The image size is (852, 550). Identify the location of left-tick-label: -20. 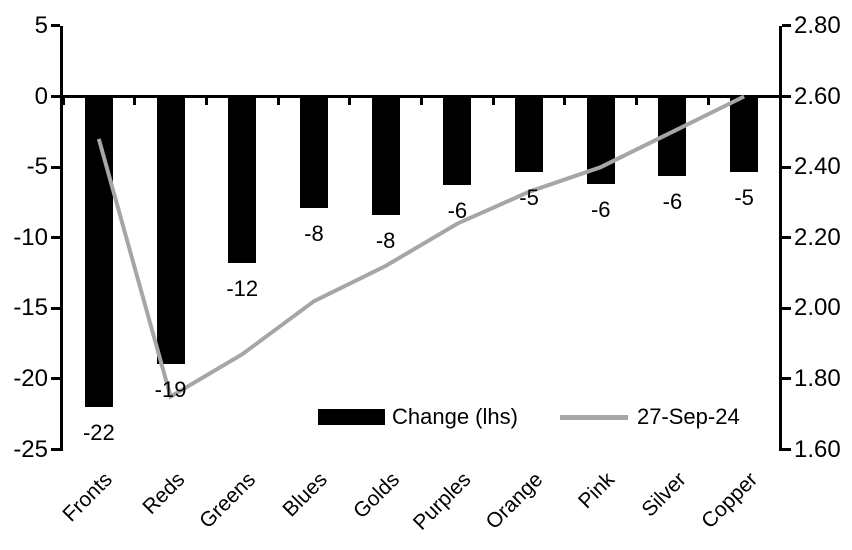
(30, 378).